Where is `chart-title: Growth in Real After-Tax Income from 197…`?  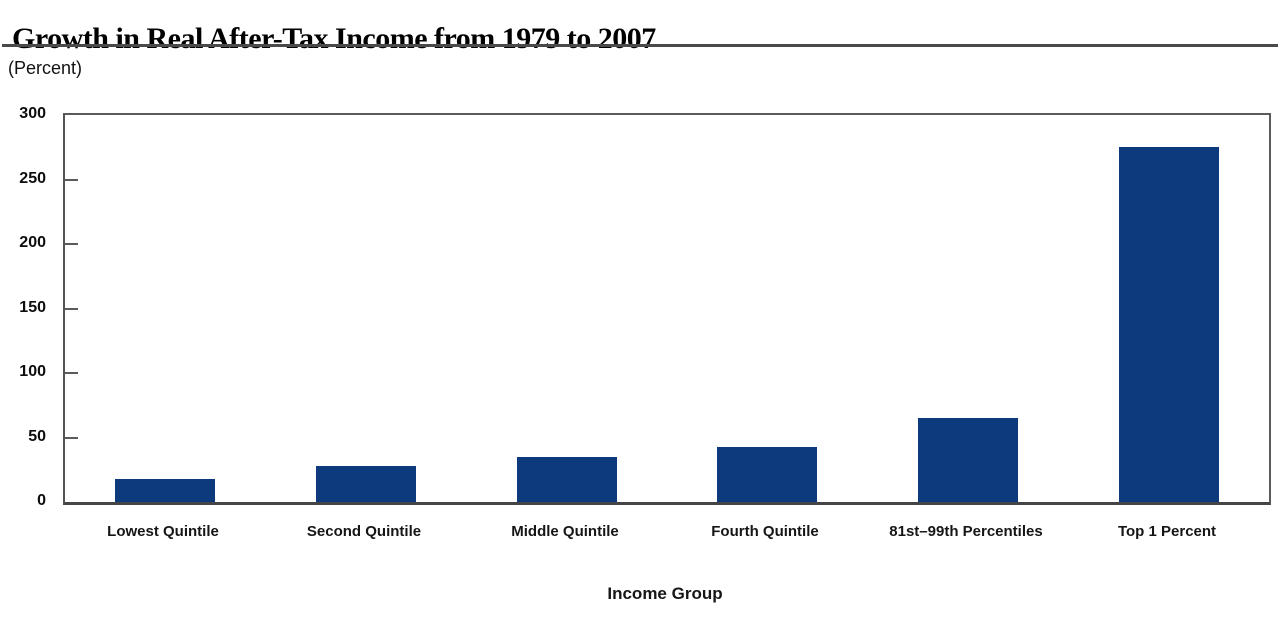
chart-title: Growth in Real After-Tax Income from 197… is located at coordinates (334, 39).